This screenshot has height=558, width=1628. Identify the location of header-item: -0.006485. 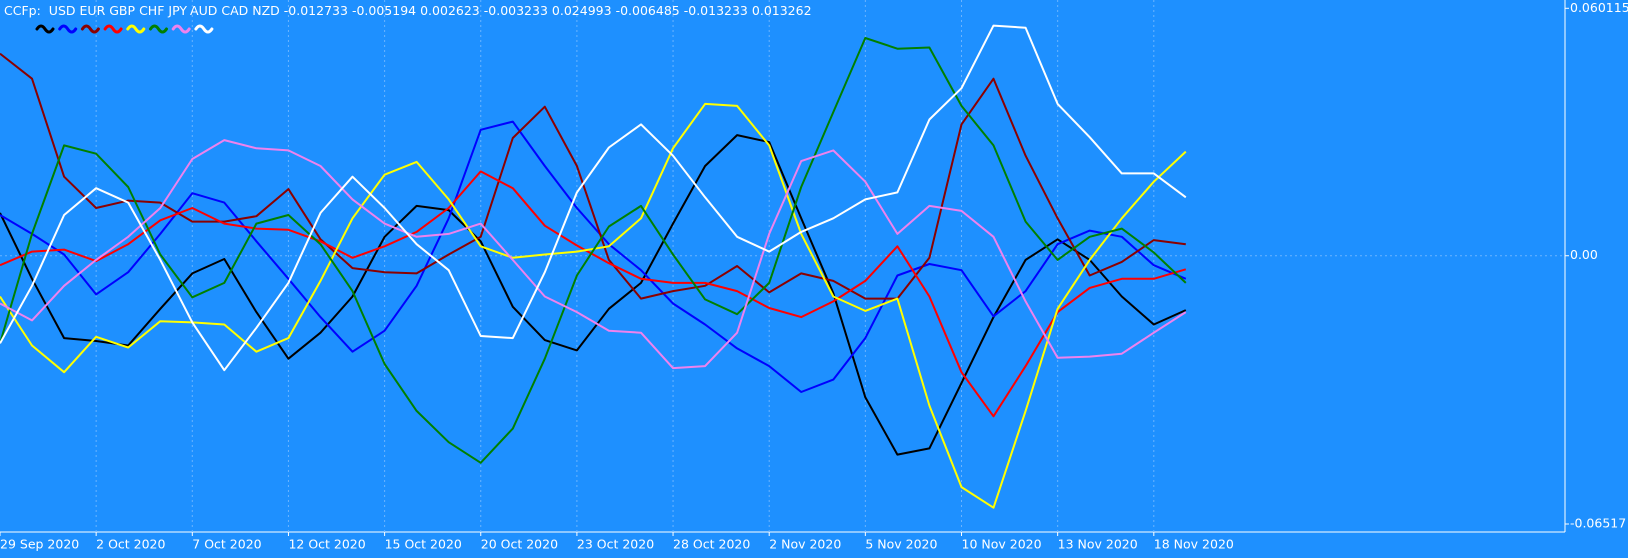
(648, 10).